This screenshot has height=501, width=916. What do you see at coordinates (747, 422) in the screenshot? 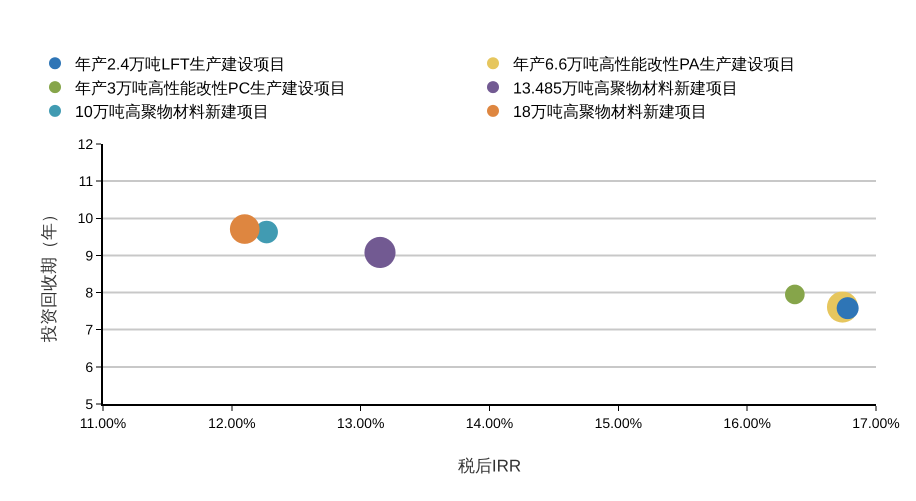
I see `x-tick-label: 16.00%` at bounding box center [747, 422].